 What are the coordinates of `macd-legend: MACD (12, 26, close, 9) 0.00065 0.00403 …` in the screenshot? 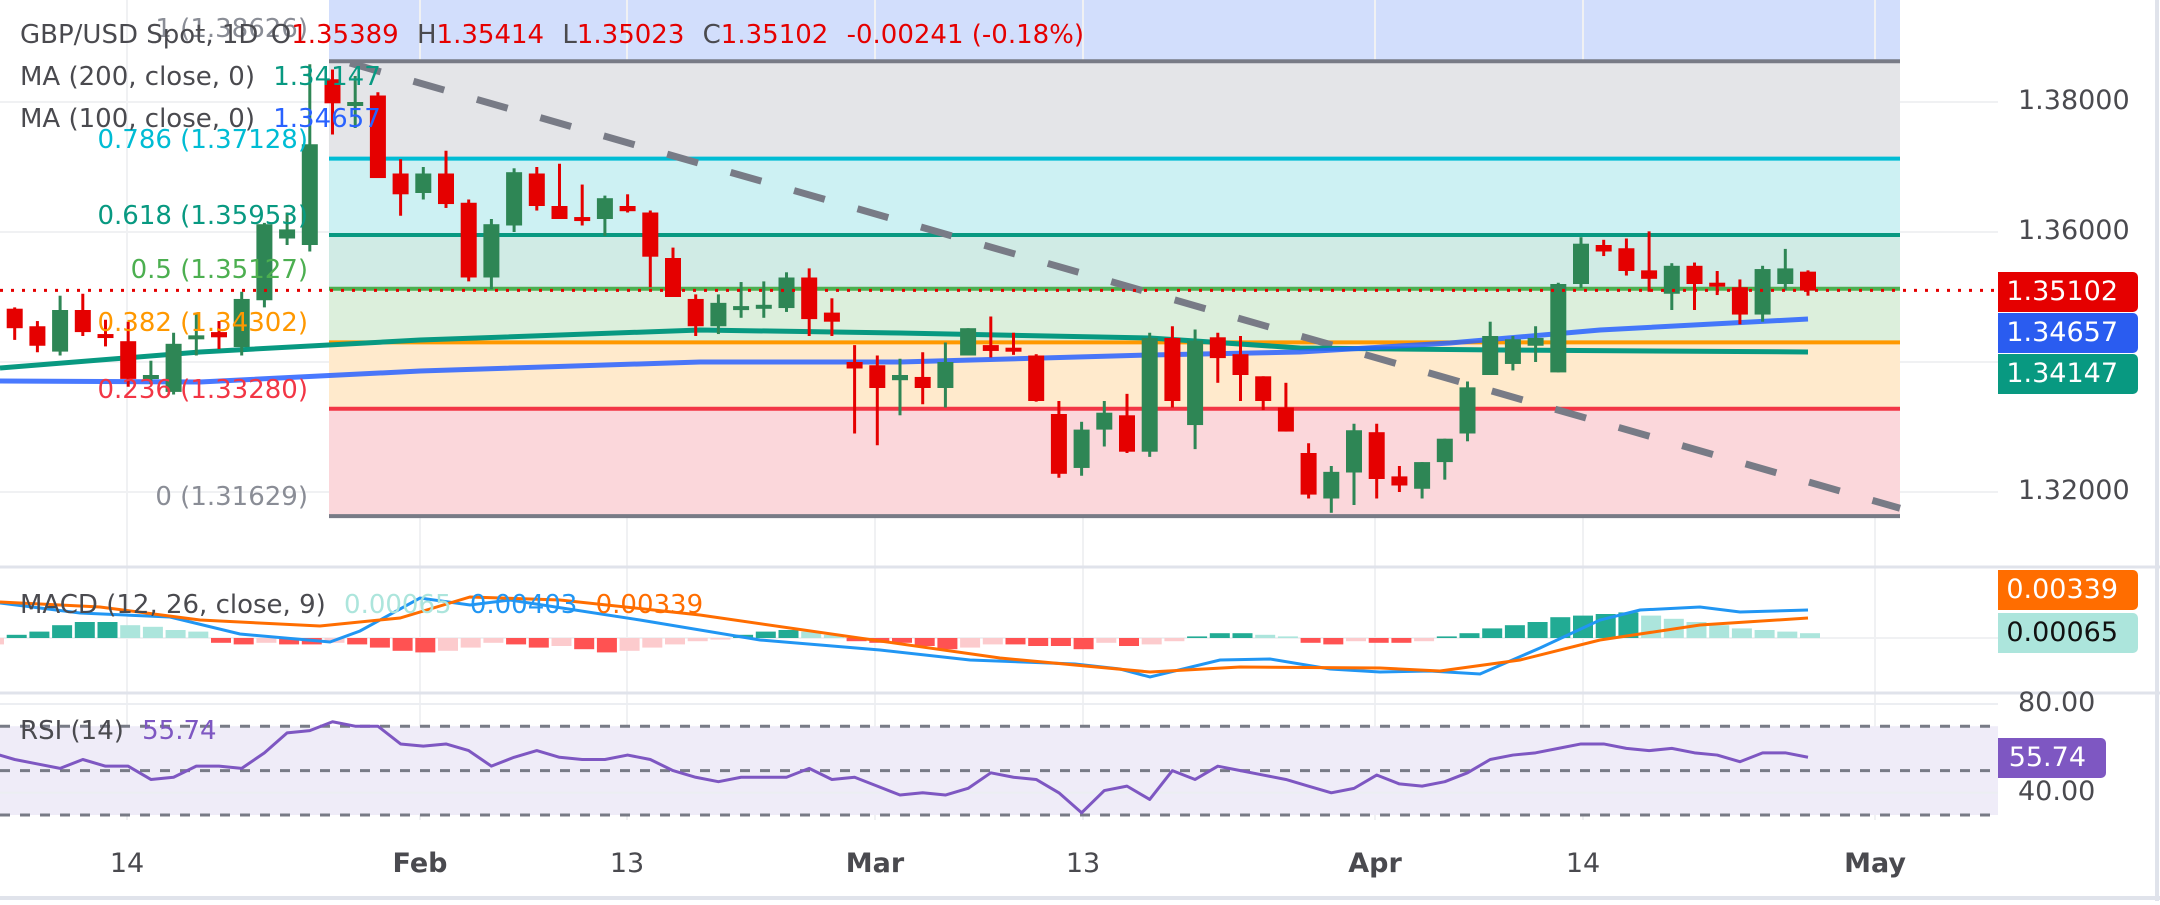 It's located at (366, 605).